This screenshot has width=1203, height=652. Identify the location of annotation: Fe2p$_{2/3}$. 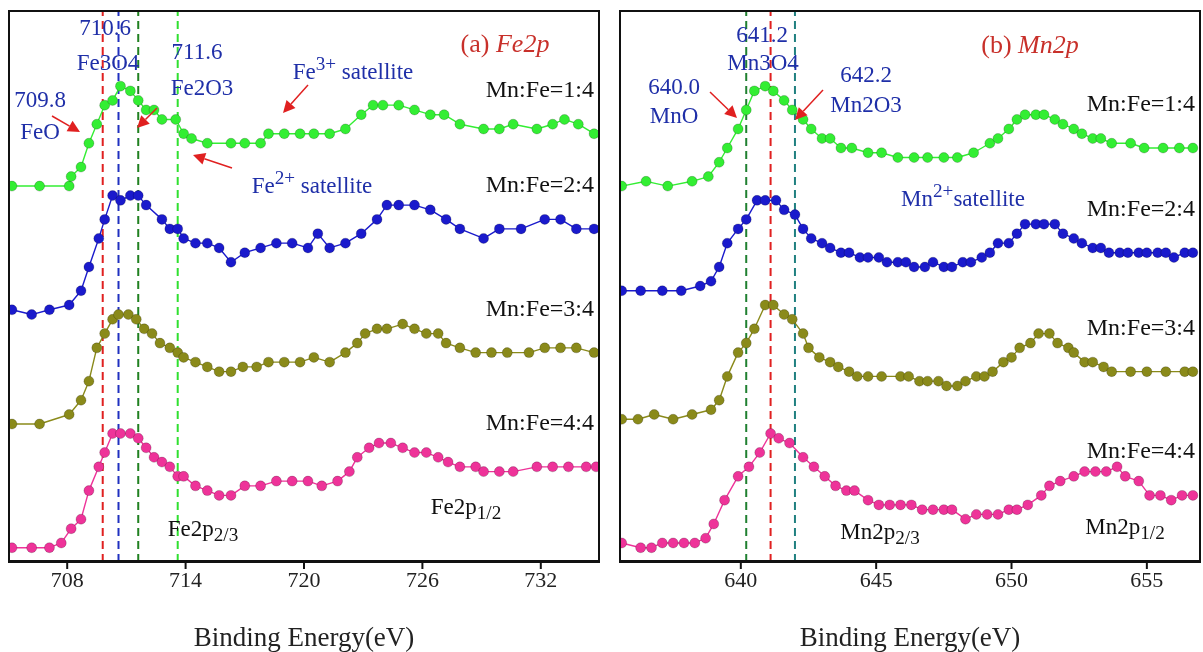
(203, 531).